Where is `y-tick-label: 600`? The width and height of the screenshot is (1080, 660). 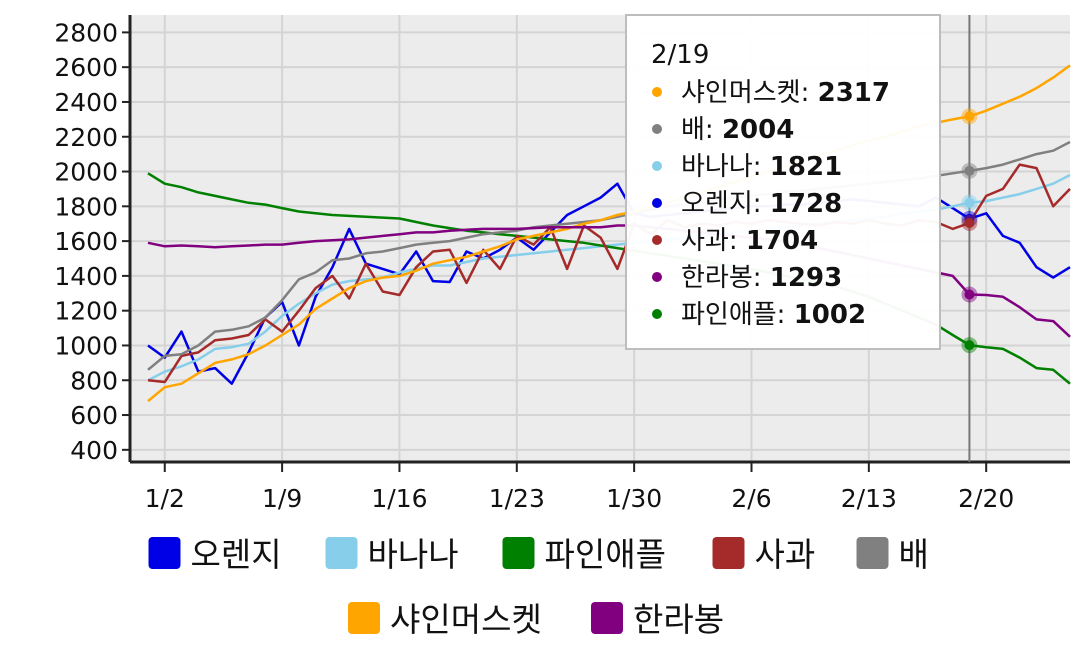
y-tick-label: 600 is located at coordinates (94, 415).